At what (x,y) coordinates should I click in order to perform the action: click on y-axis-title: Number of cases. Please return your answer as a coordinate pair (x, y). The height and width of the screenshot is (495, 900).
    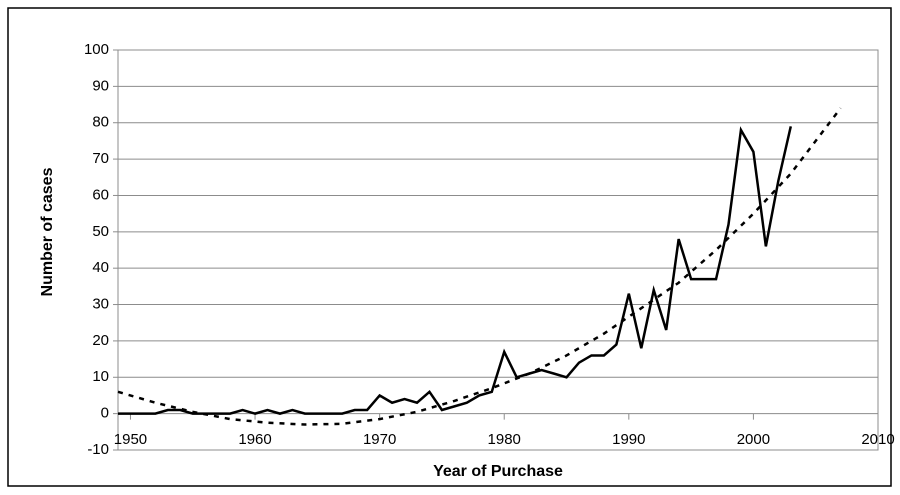
    Looking at the image, I should click on (47, 231).